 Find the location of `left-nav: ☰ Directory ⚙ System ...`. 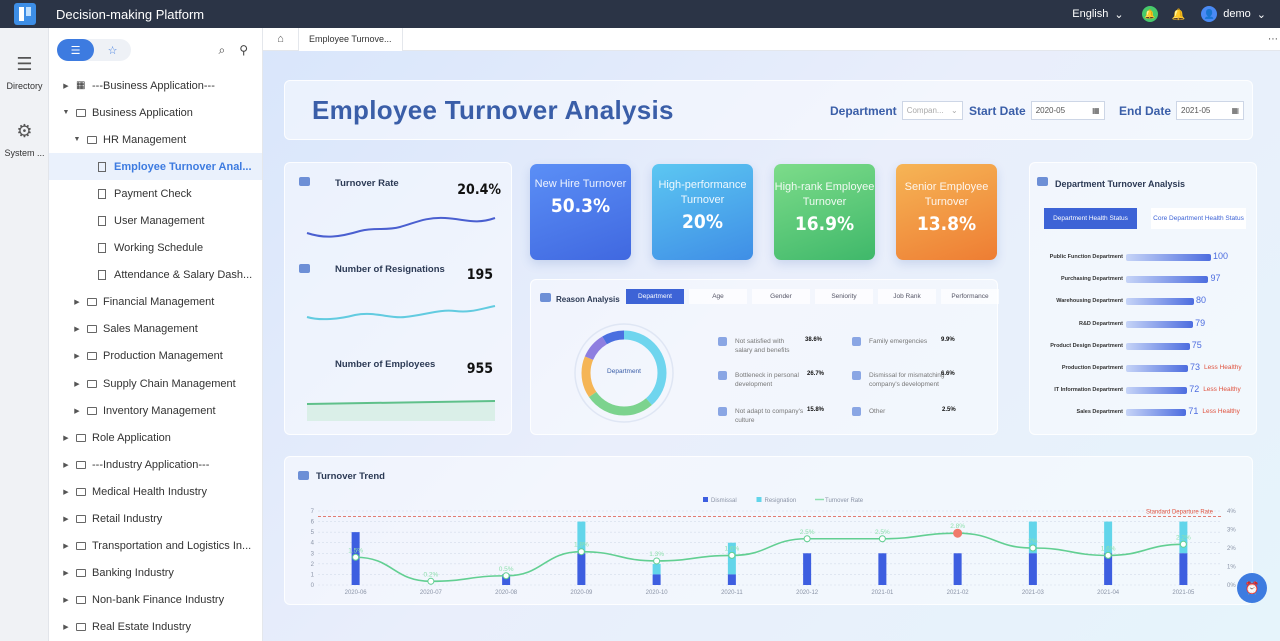

left-nav: ☰ Directory ⚙ System ... is located at coordinates (24, 334).